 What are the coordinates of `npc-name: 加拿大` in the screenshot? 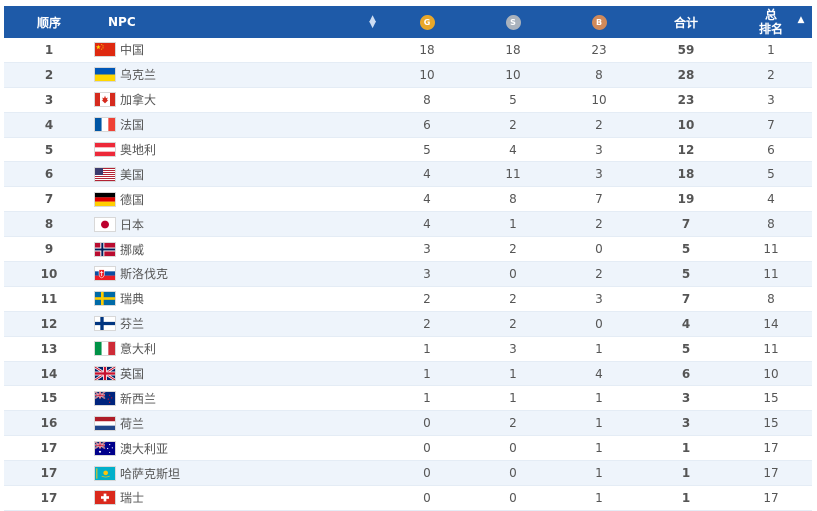 It's located at (138, 100).